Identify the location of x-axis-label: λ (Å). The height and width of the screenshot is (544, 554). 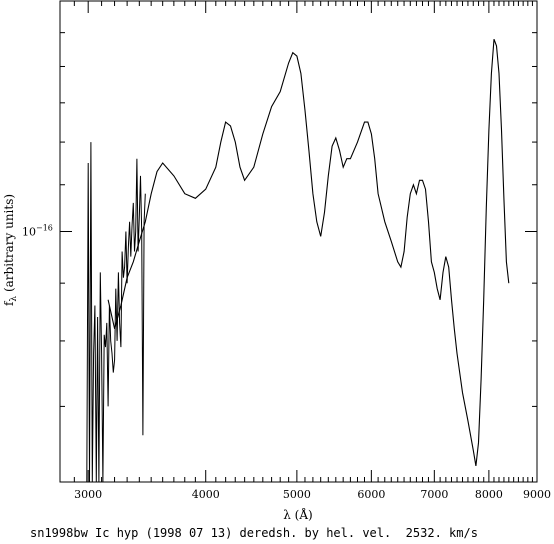
(297, 514).